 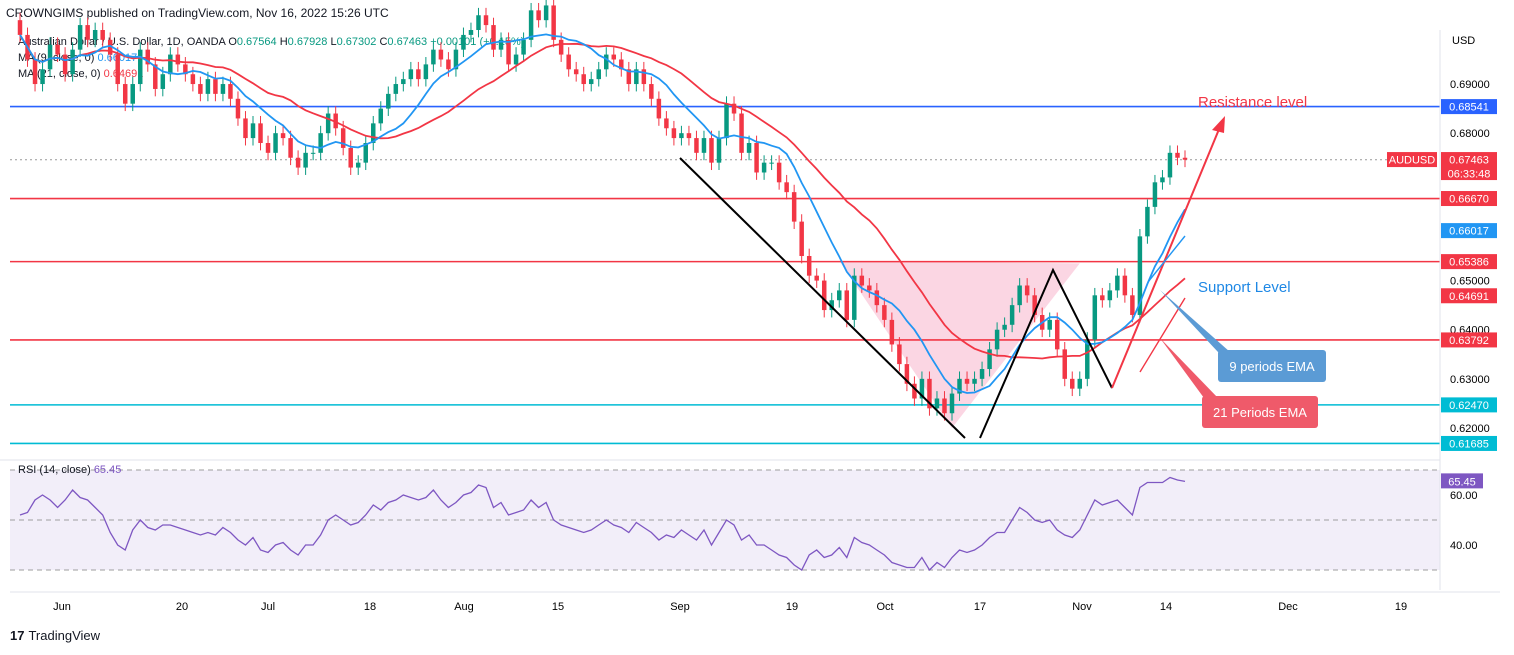 What do you see at coordinates (54, 470) in the screenshot?
I see `rsi-label: RSI (14, close)` at bounding box center [54, 470].